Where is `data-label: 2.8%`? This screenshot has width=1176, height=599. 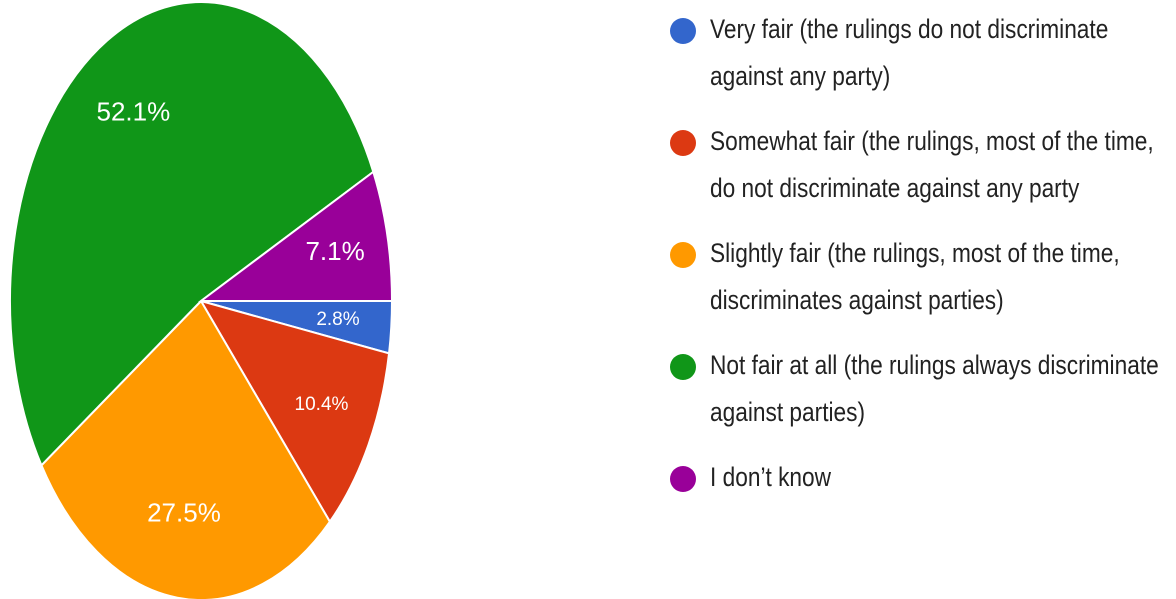 data-label: 2.8% is located at coordinates (337, 319).